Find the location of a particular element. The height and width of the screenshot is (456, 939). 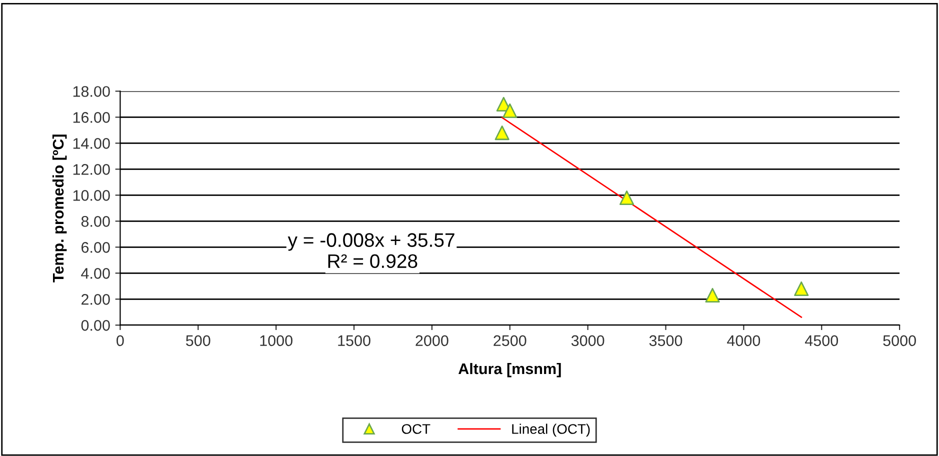

x-tick-label: 1000 is located at coordinates (276, 340).